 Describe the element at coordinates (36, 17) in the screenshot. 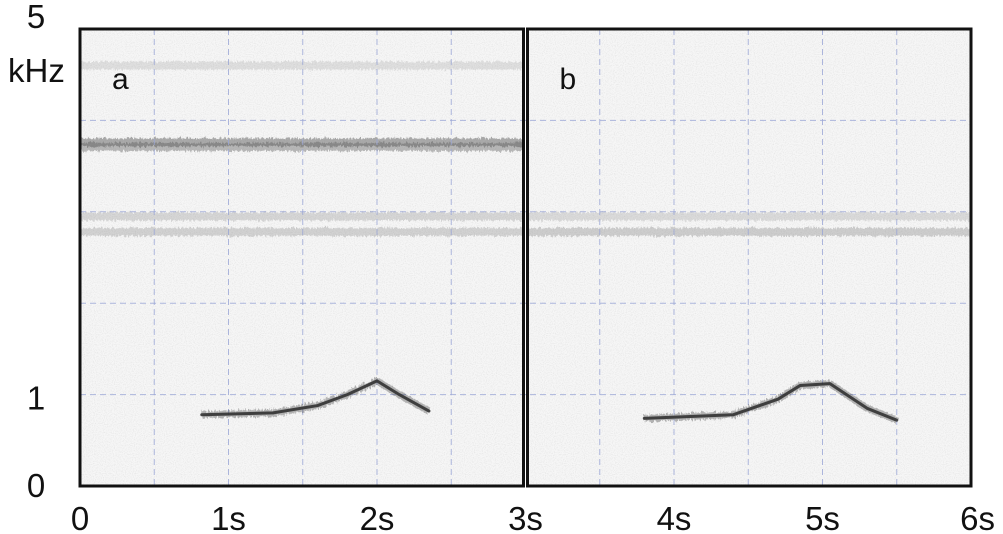

I see `y-tick-label: 5` at that location.